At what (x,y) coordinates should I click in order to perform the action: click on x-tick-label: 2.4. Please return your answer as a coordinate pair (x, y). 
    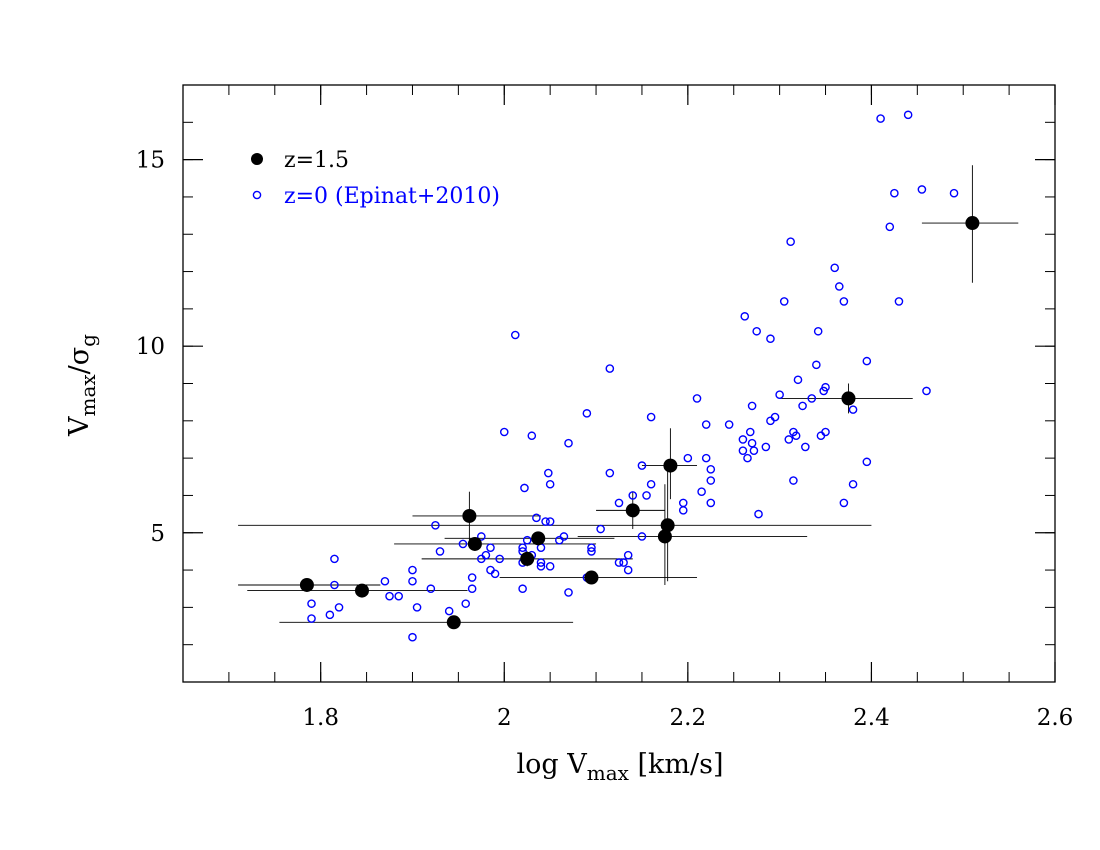
    Looking at the image, I should click on (871, 718).